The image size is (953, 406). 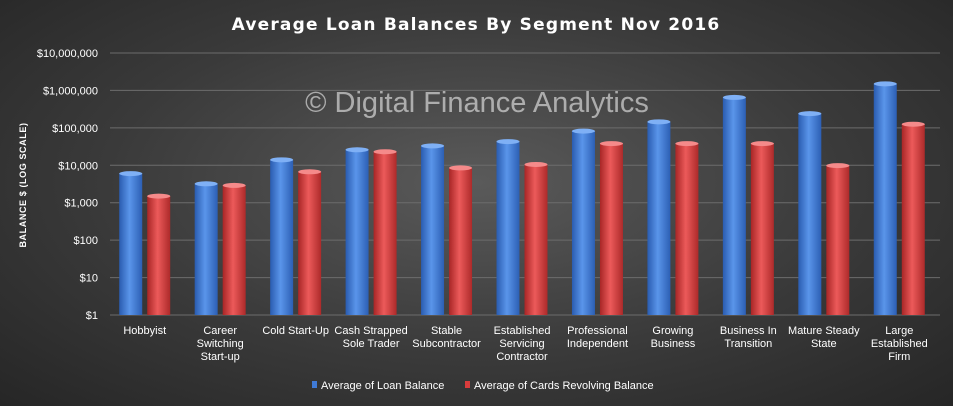 What do you see at coordinates (295, 331) in the screenshot?
I see `category-label: Cold Start-Up` at bounding box center [295, 331].